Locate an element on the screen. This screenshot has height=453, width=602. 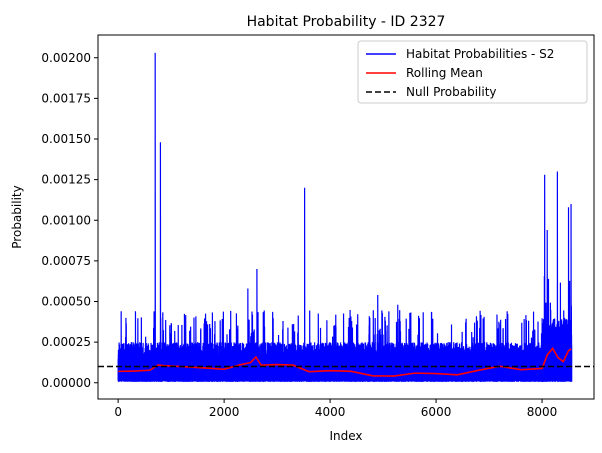
legend-entry-label: Null Probability is located at coordinates (451, 92).